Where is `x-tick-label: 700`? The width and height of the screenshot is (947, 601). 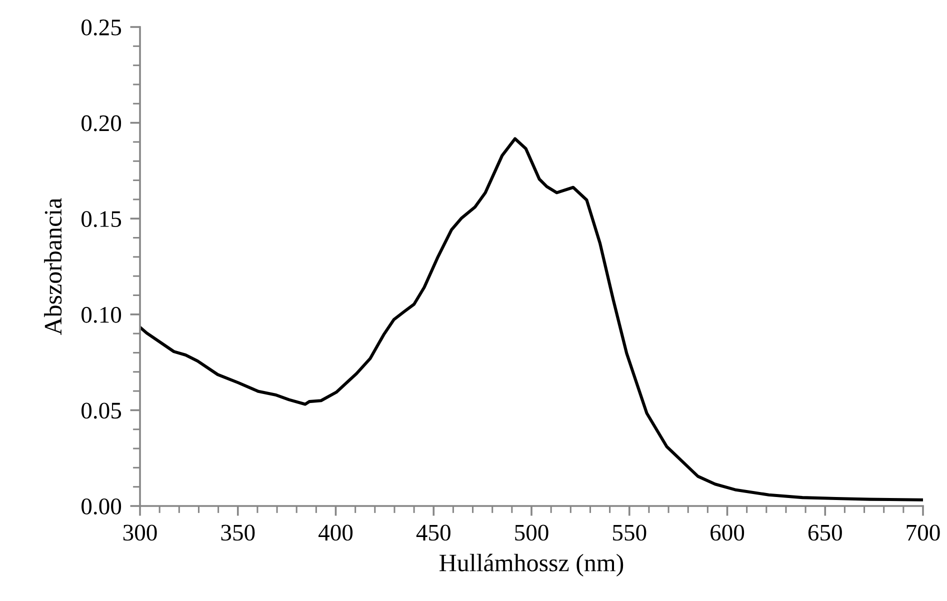 x-tick-label: 700 is located at coordinates (923, 532).